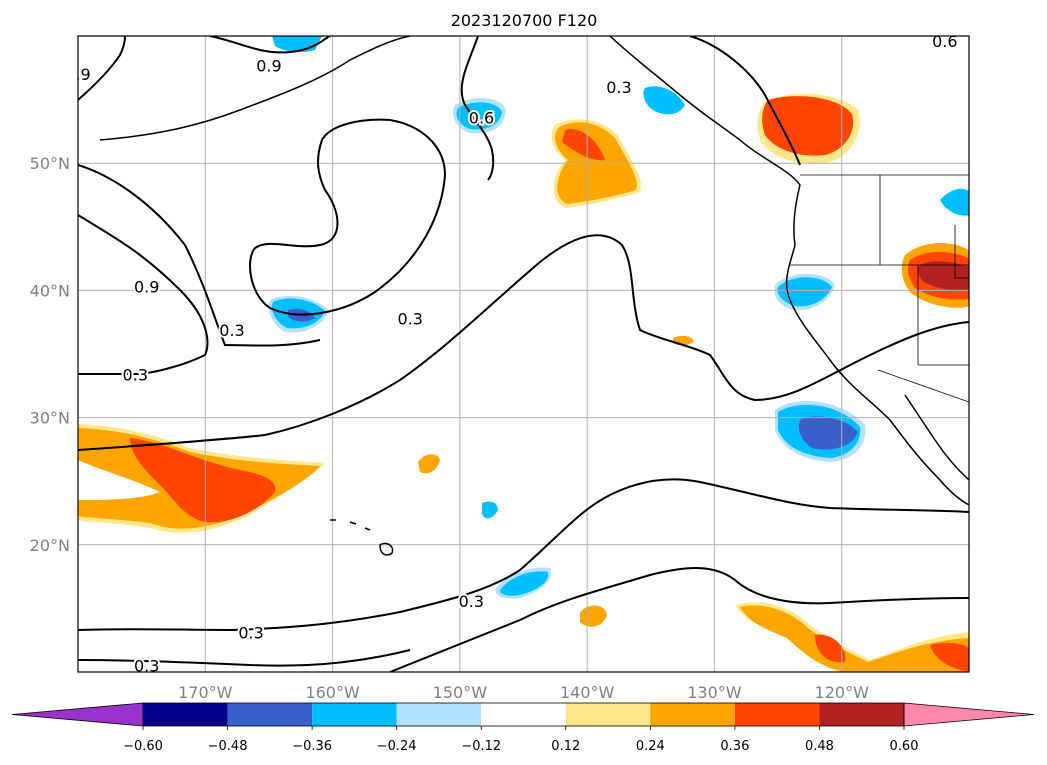  Describe the element at coordinates (650, 746) in the screenshot. I see `colorbar-tick-label: 0.24` at that location.